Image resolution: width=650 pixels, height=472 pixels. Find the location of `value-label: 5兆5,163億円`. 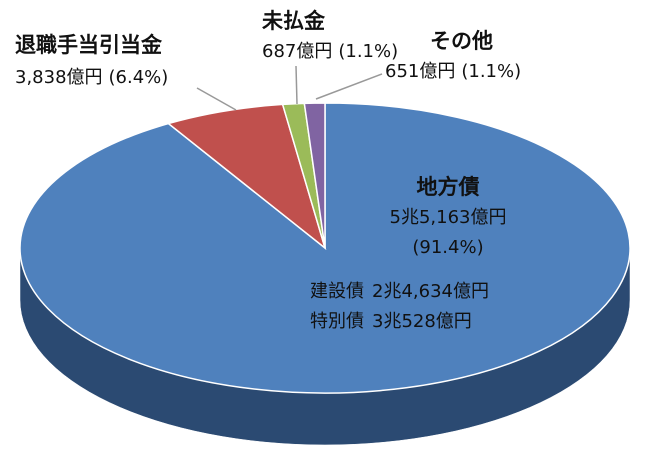

value-label: 5兆5,163億円 is located at coordinates (448, 217).